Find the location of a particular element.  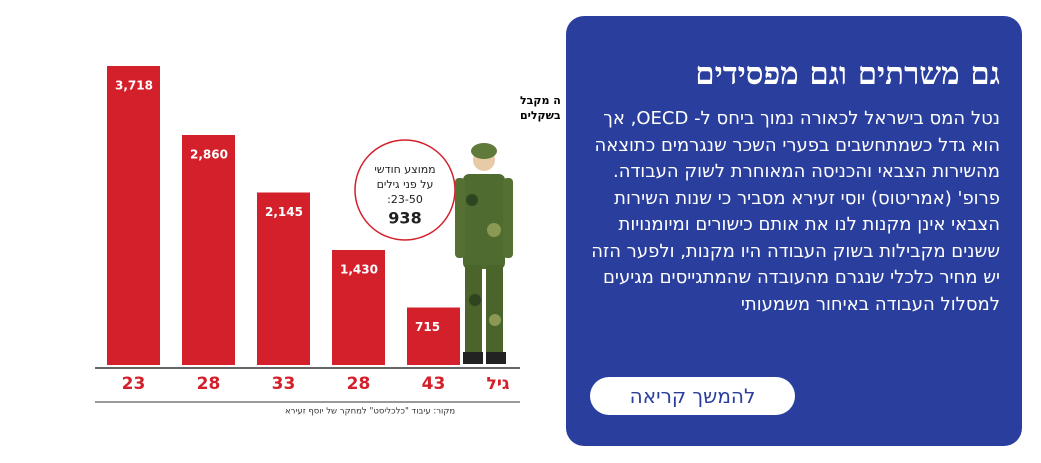

annotation-text: ממוצע חודשי is located at coordinates (404, 169).